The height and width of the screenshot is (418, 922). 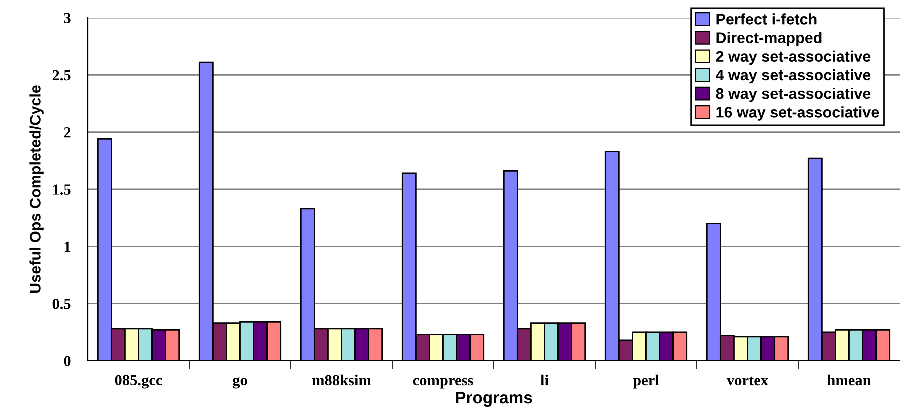 I want to click on x-axis-title: Programs, so click(x=494, y=400).